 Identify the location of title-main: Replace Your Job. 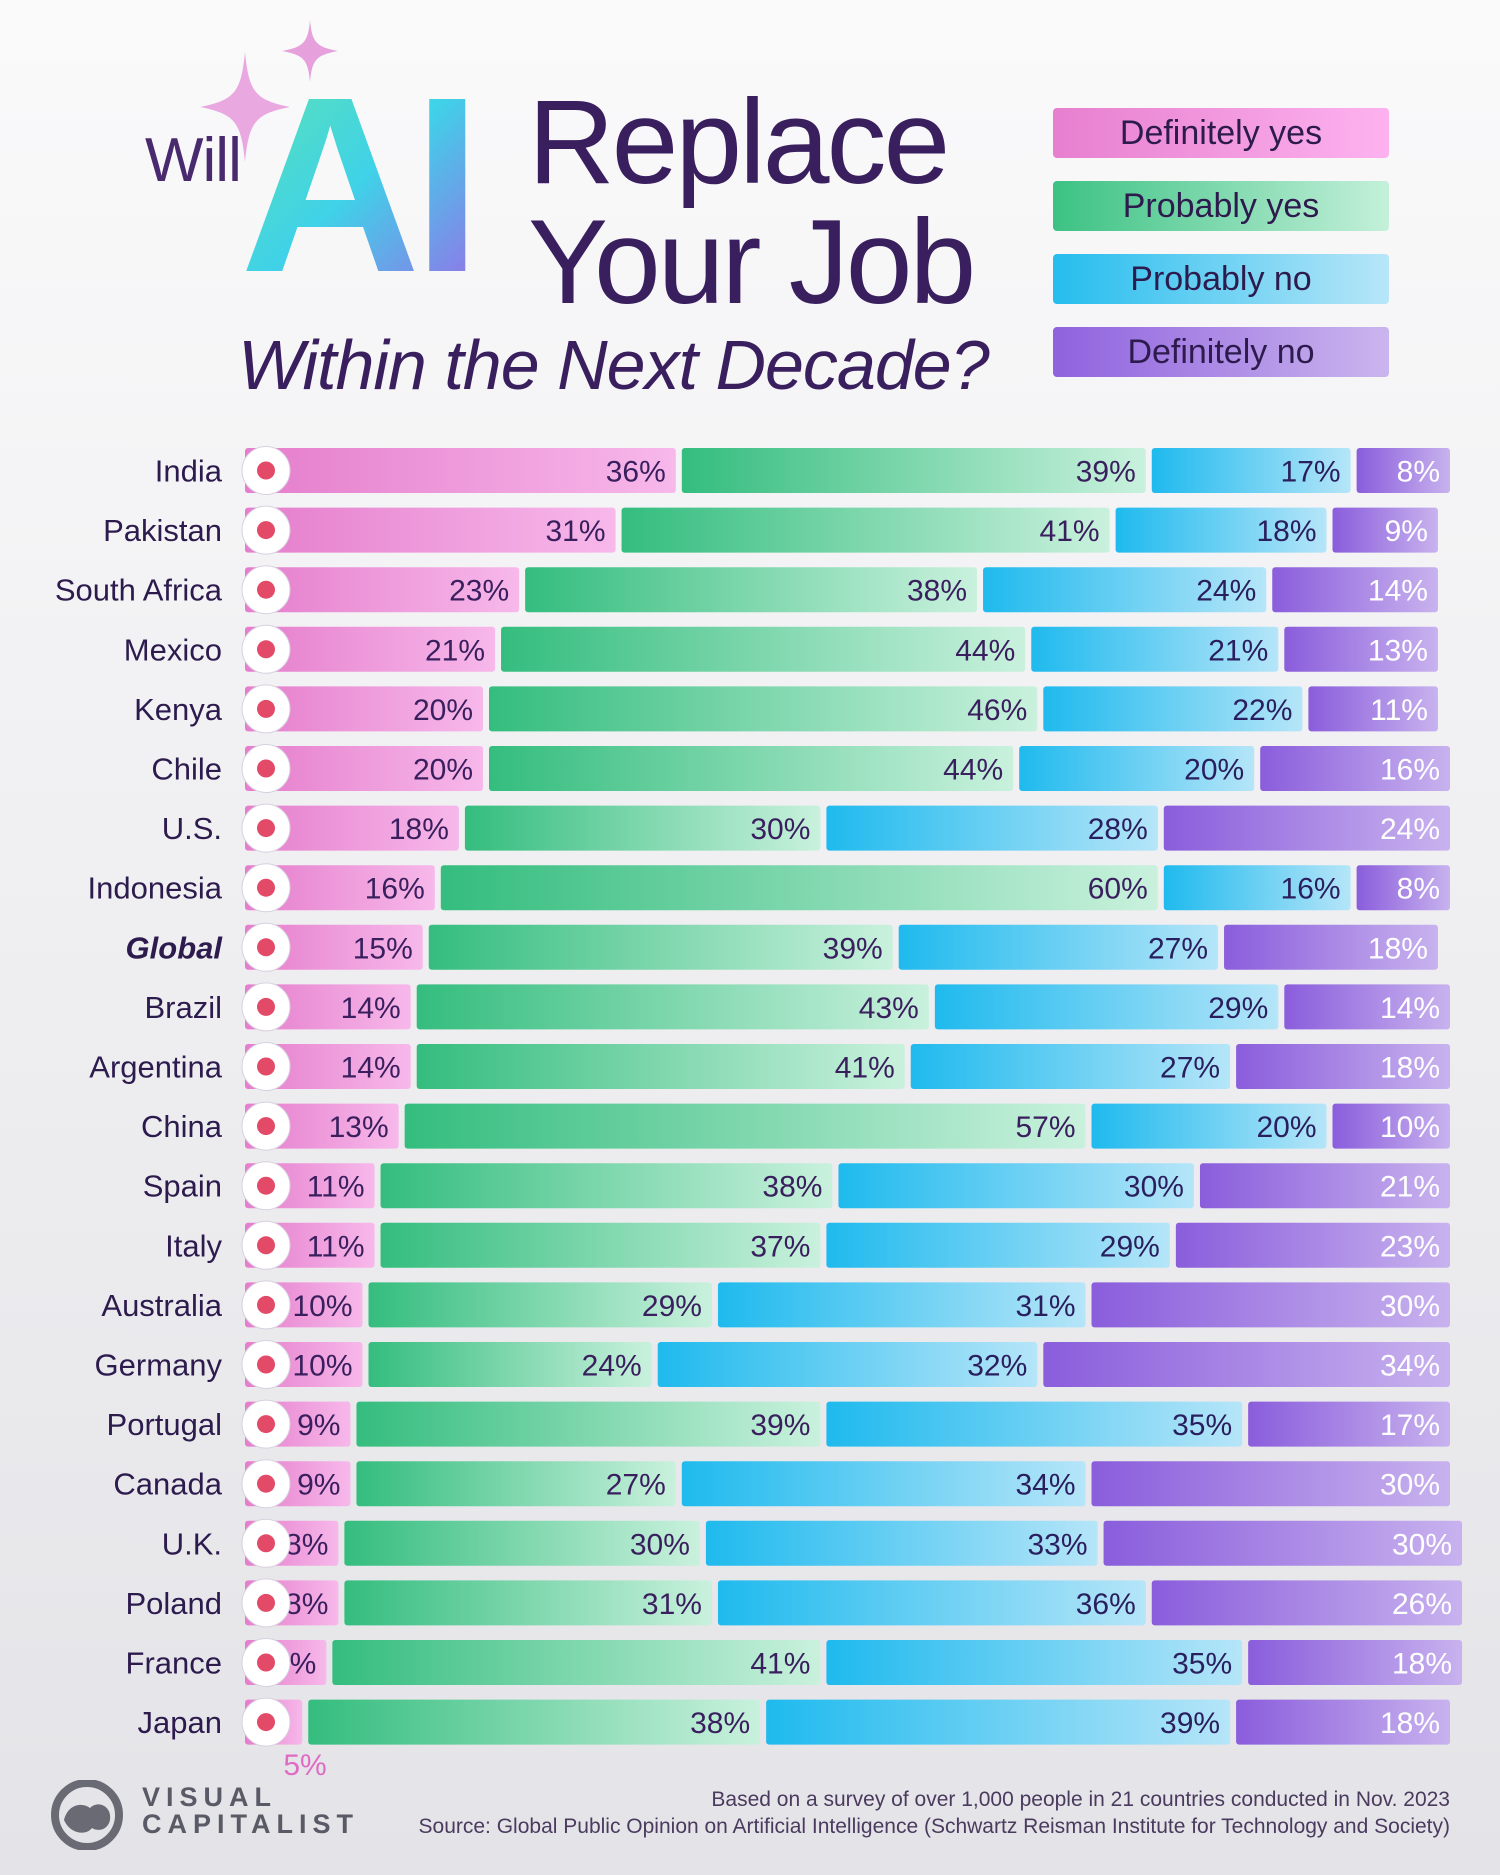
(752, 205).